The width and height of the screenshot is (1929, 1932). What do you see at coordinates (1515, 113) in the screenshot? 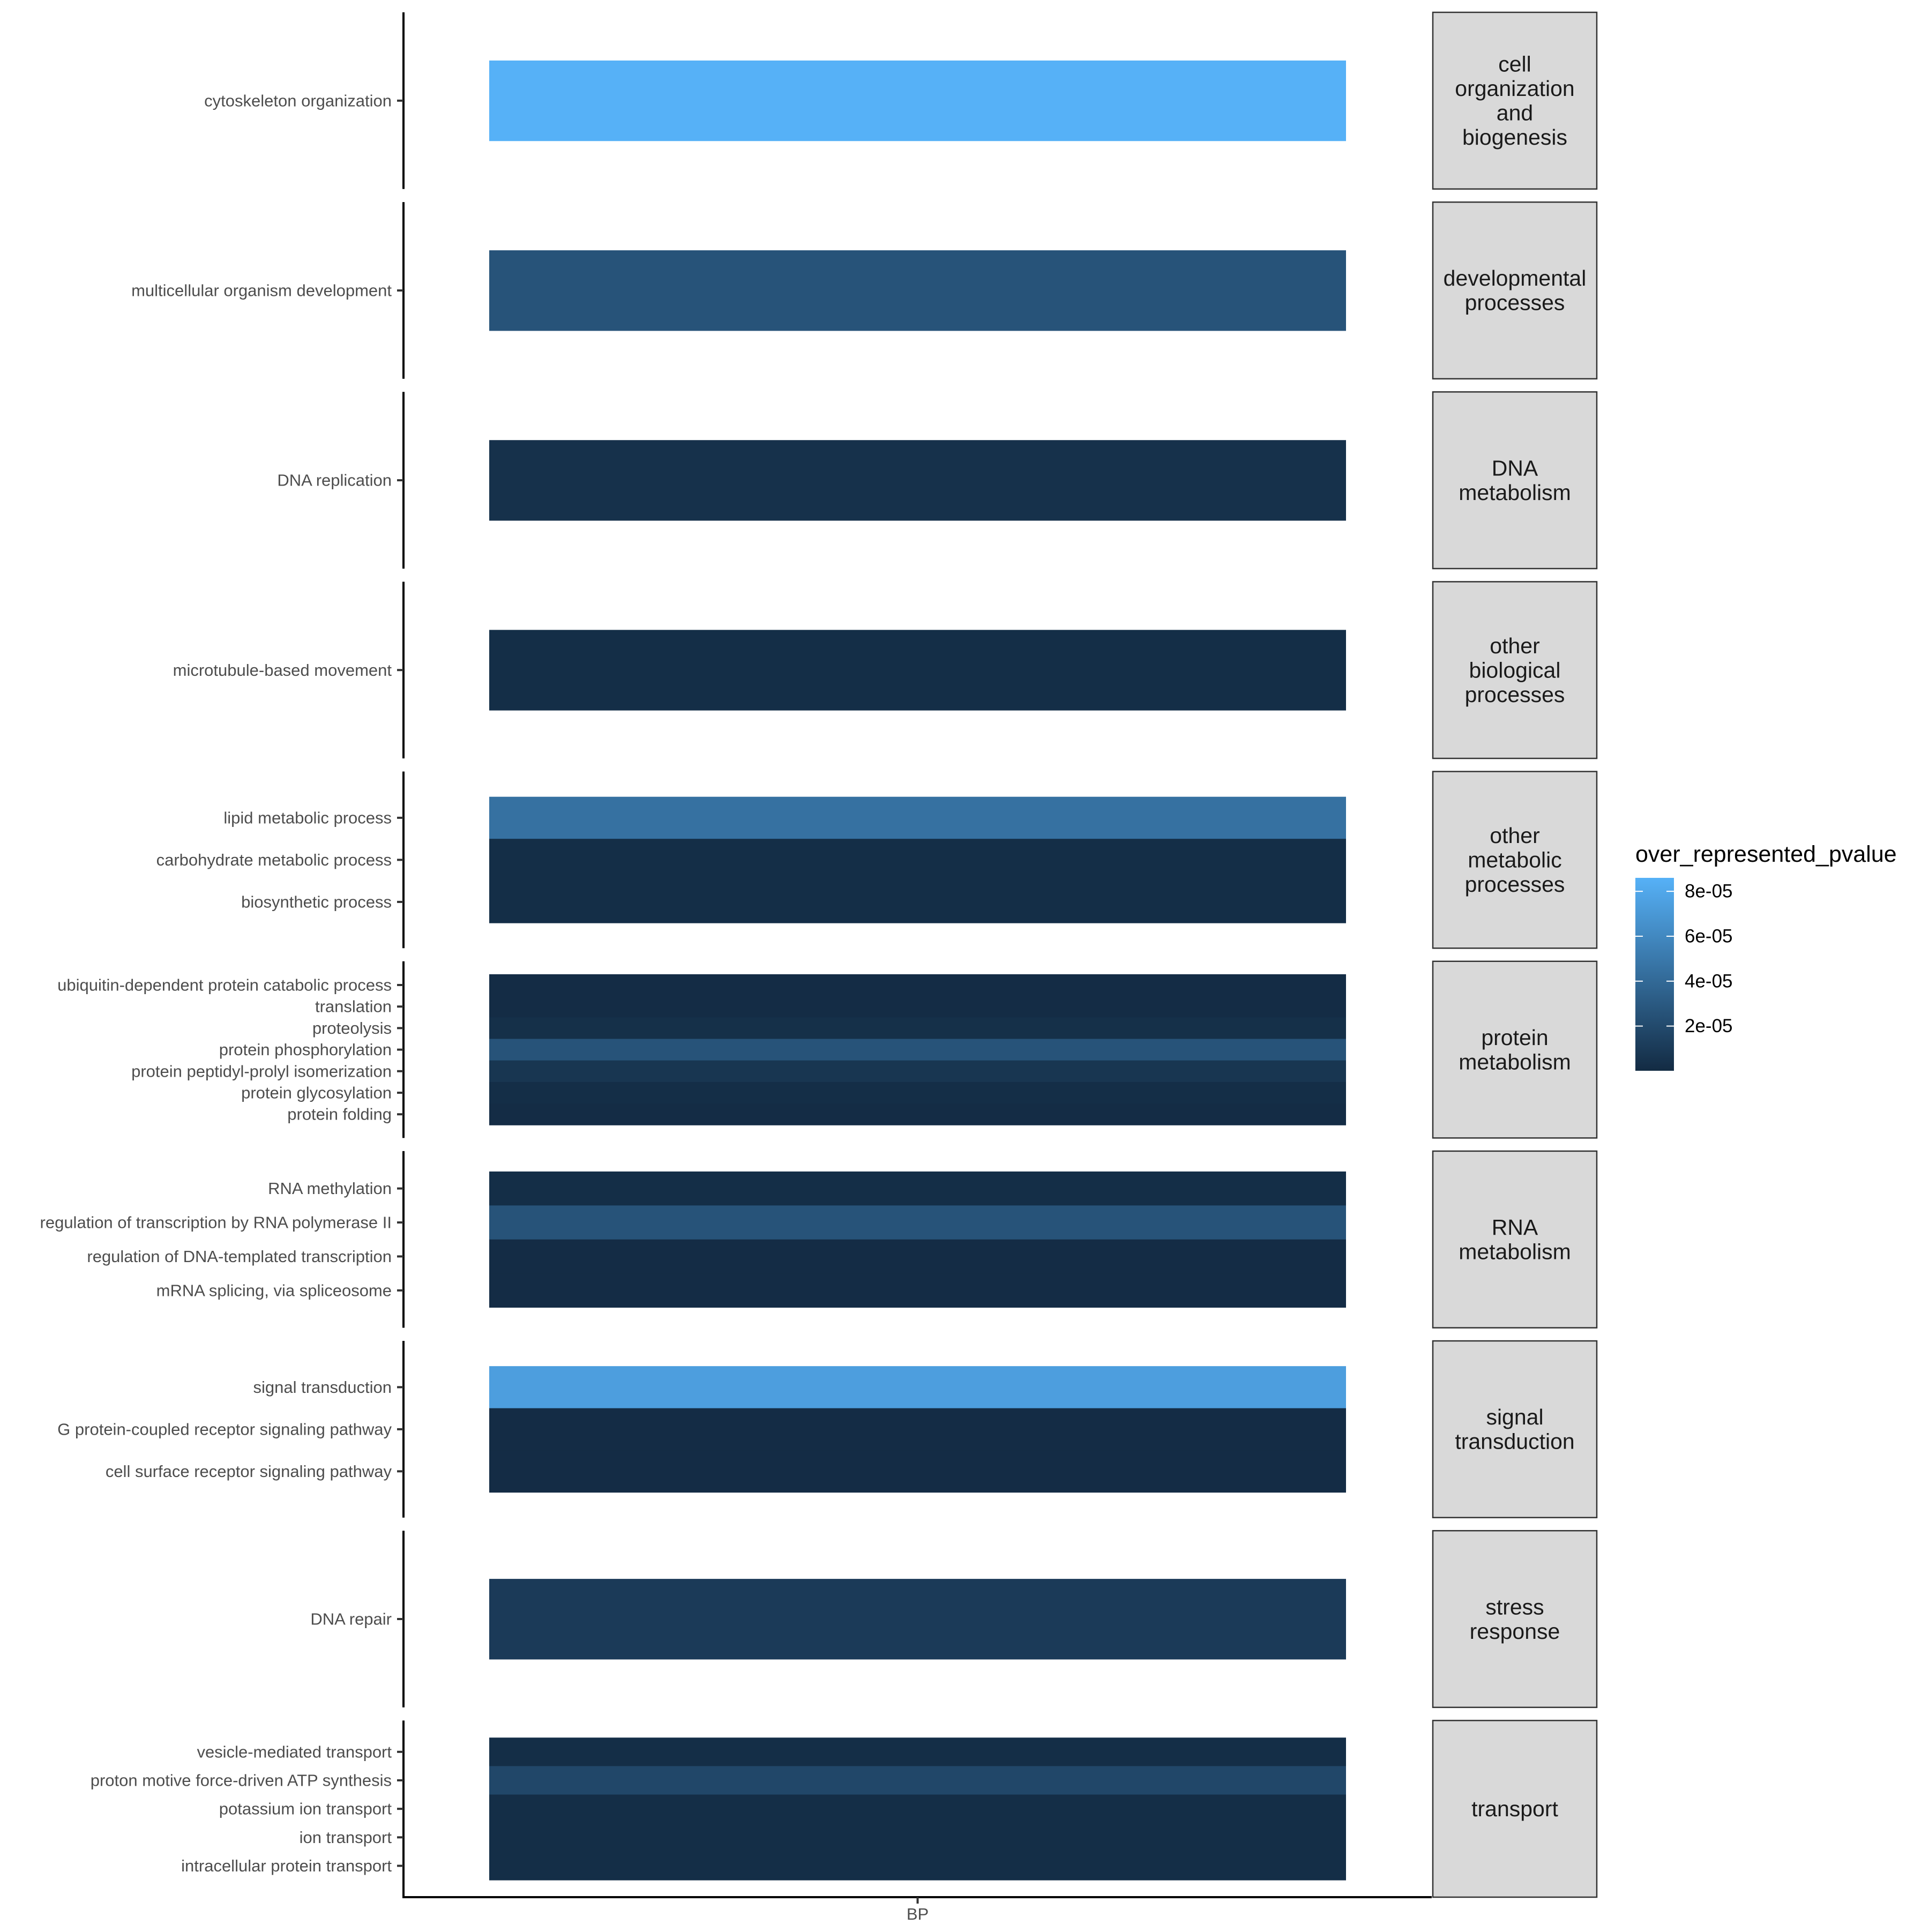
I see `facet-strip-line: and` at bounding box center [1515, 113].